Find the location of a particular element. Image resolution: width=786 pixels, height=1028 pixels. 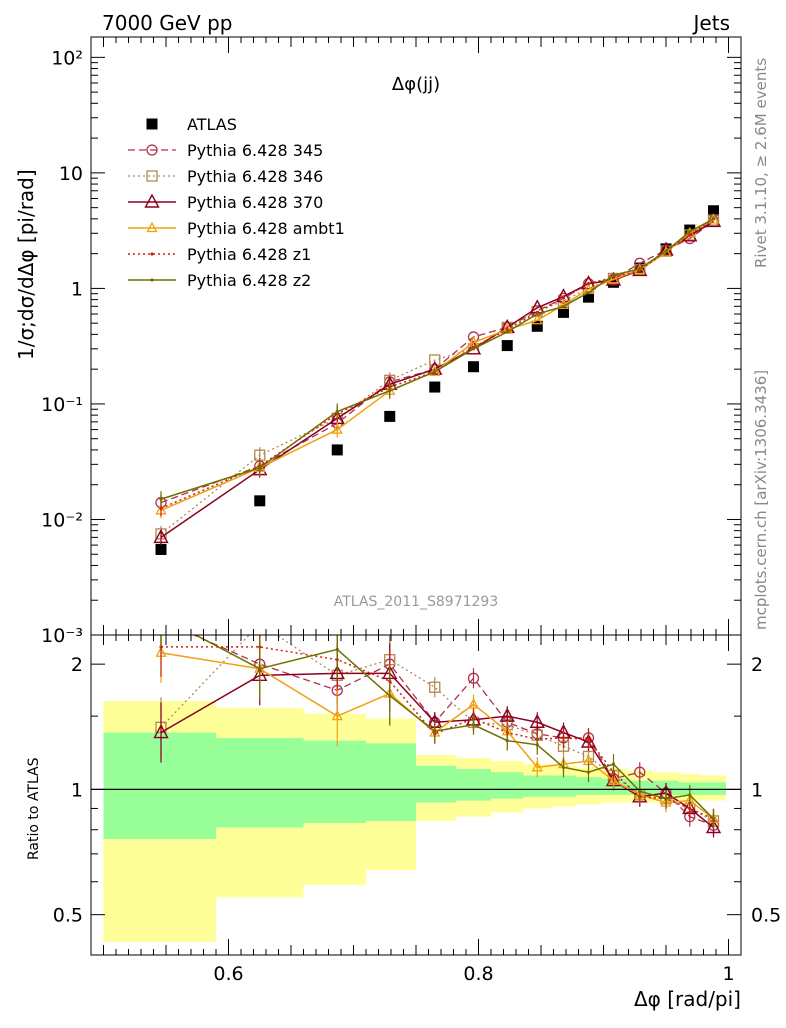

analysis-label: ATLAS_2011_S8971293 is located at coordinates (416, 602).